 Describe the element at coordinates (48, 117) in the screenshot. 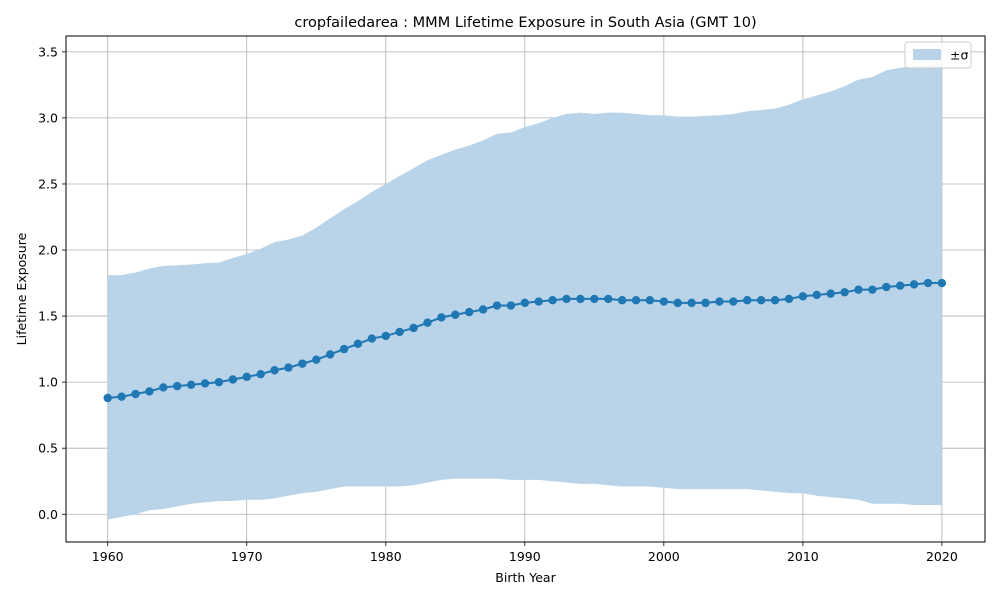

I see `y-tick-label: 3.0` at that location.